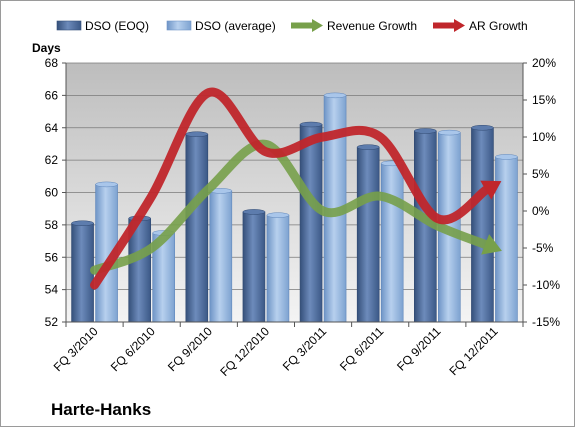 The image size is (575, 428). Describe the element at coordinates (541, 192) in the screenshot. I see `right-axis-ticks: -15% -10% -5% 0% 5% 10% 15% 20%` at that location.